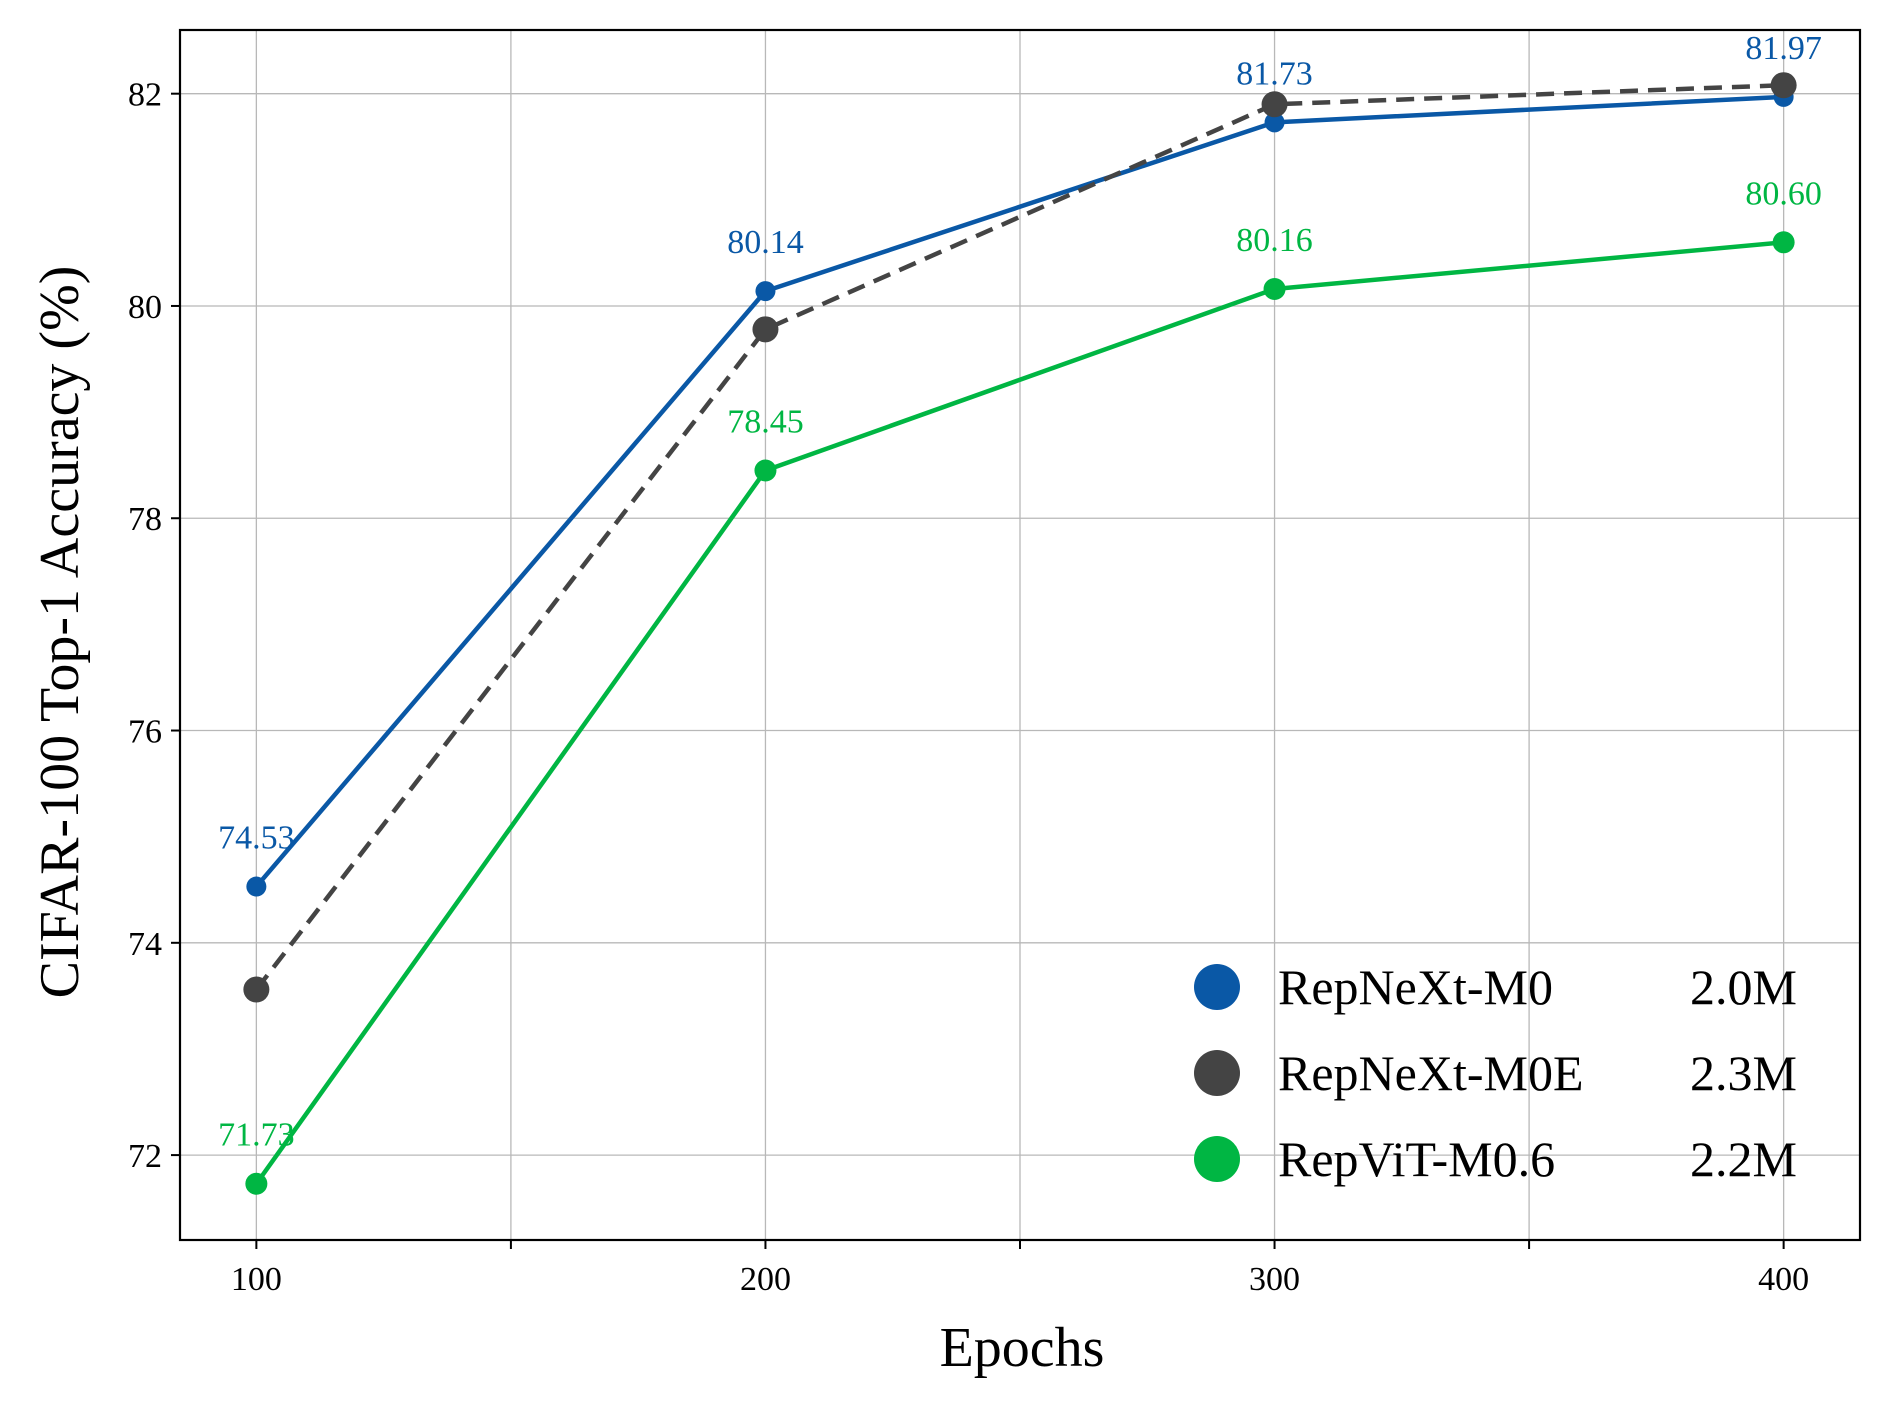 This screenshot has height=1407, width=1888. Describe the element at coordinates (256, 1279) in the screenshot. I see `x-tick-label: 100` at that location.